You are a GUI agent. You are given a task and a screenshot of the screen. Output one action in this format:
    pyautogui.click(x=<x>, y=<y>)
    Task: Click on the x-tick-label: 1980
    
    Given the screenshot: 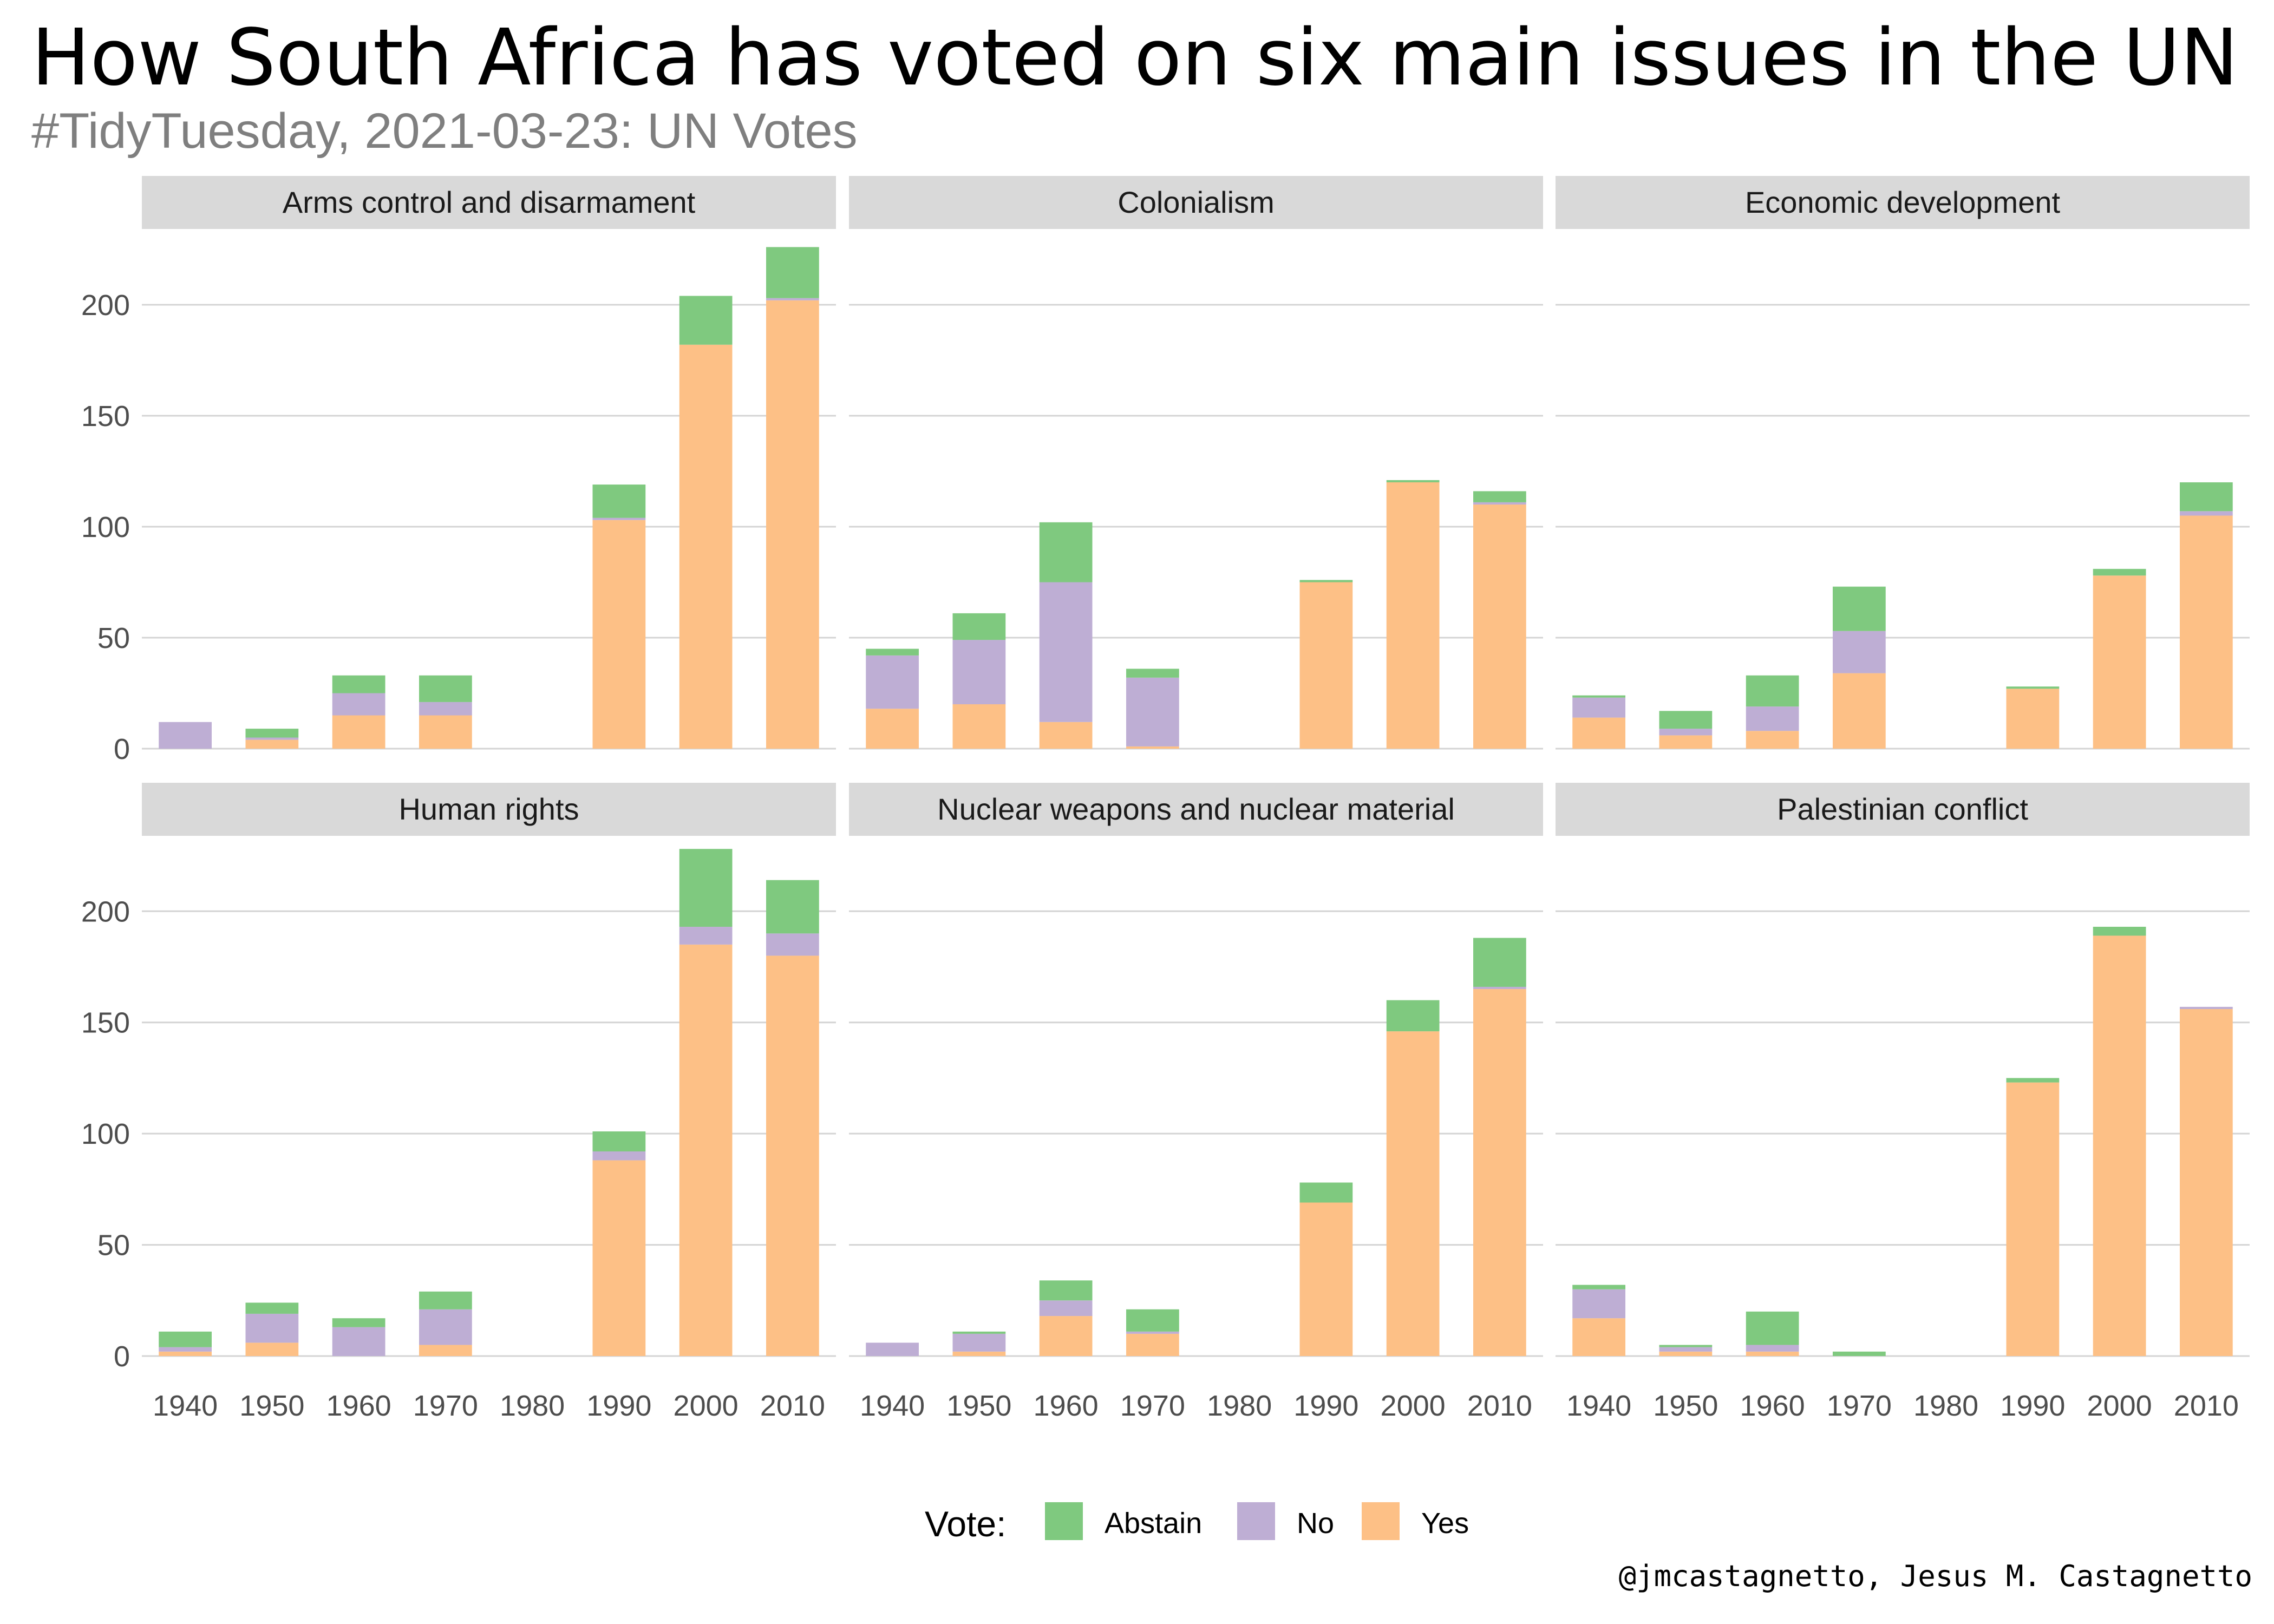 What is the action you would take?
    pyautogui.click(x=1239, y=1406)
    